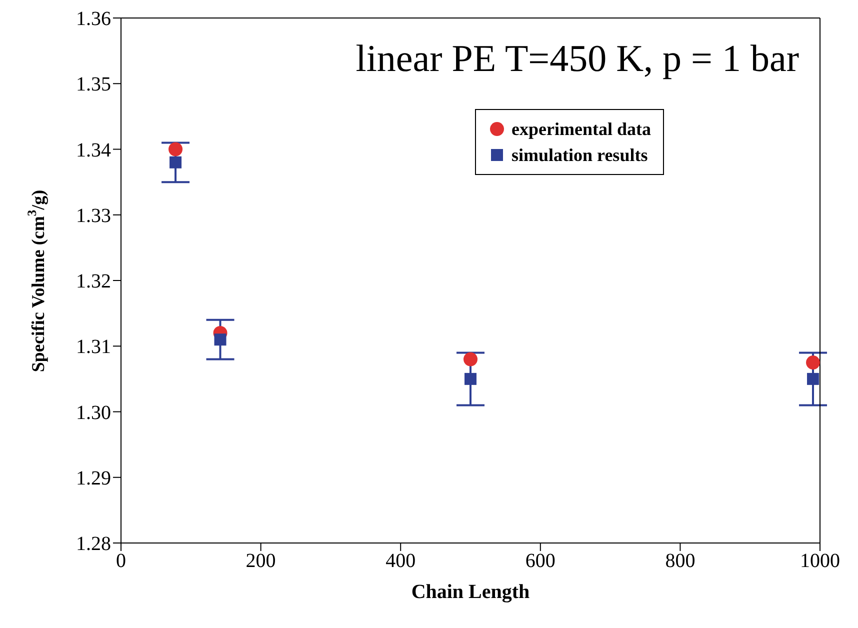 The height and width of the screenshot is (628, 858). What do you see at coordinates (820, 561) in the screenshot?
I see `x-tick-label: 1000` at bounding box center [820, 561].